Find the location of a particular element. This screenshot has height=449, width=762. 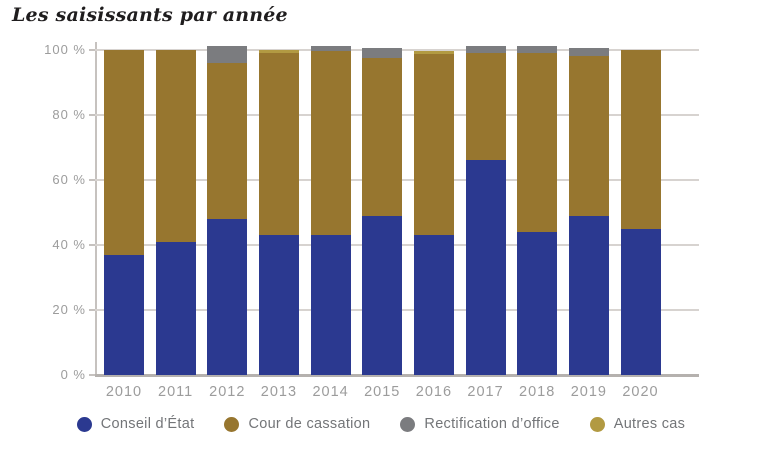

y-tick-label: 40 % is located at coordinates (69, 244).